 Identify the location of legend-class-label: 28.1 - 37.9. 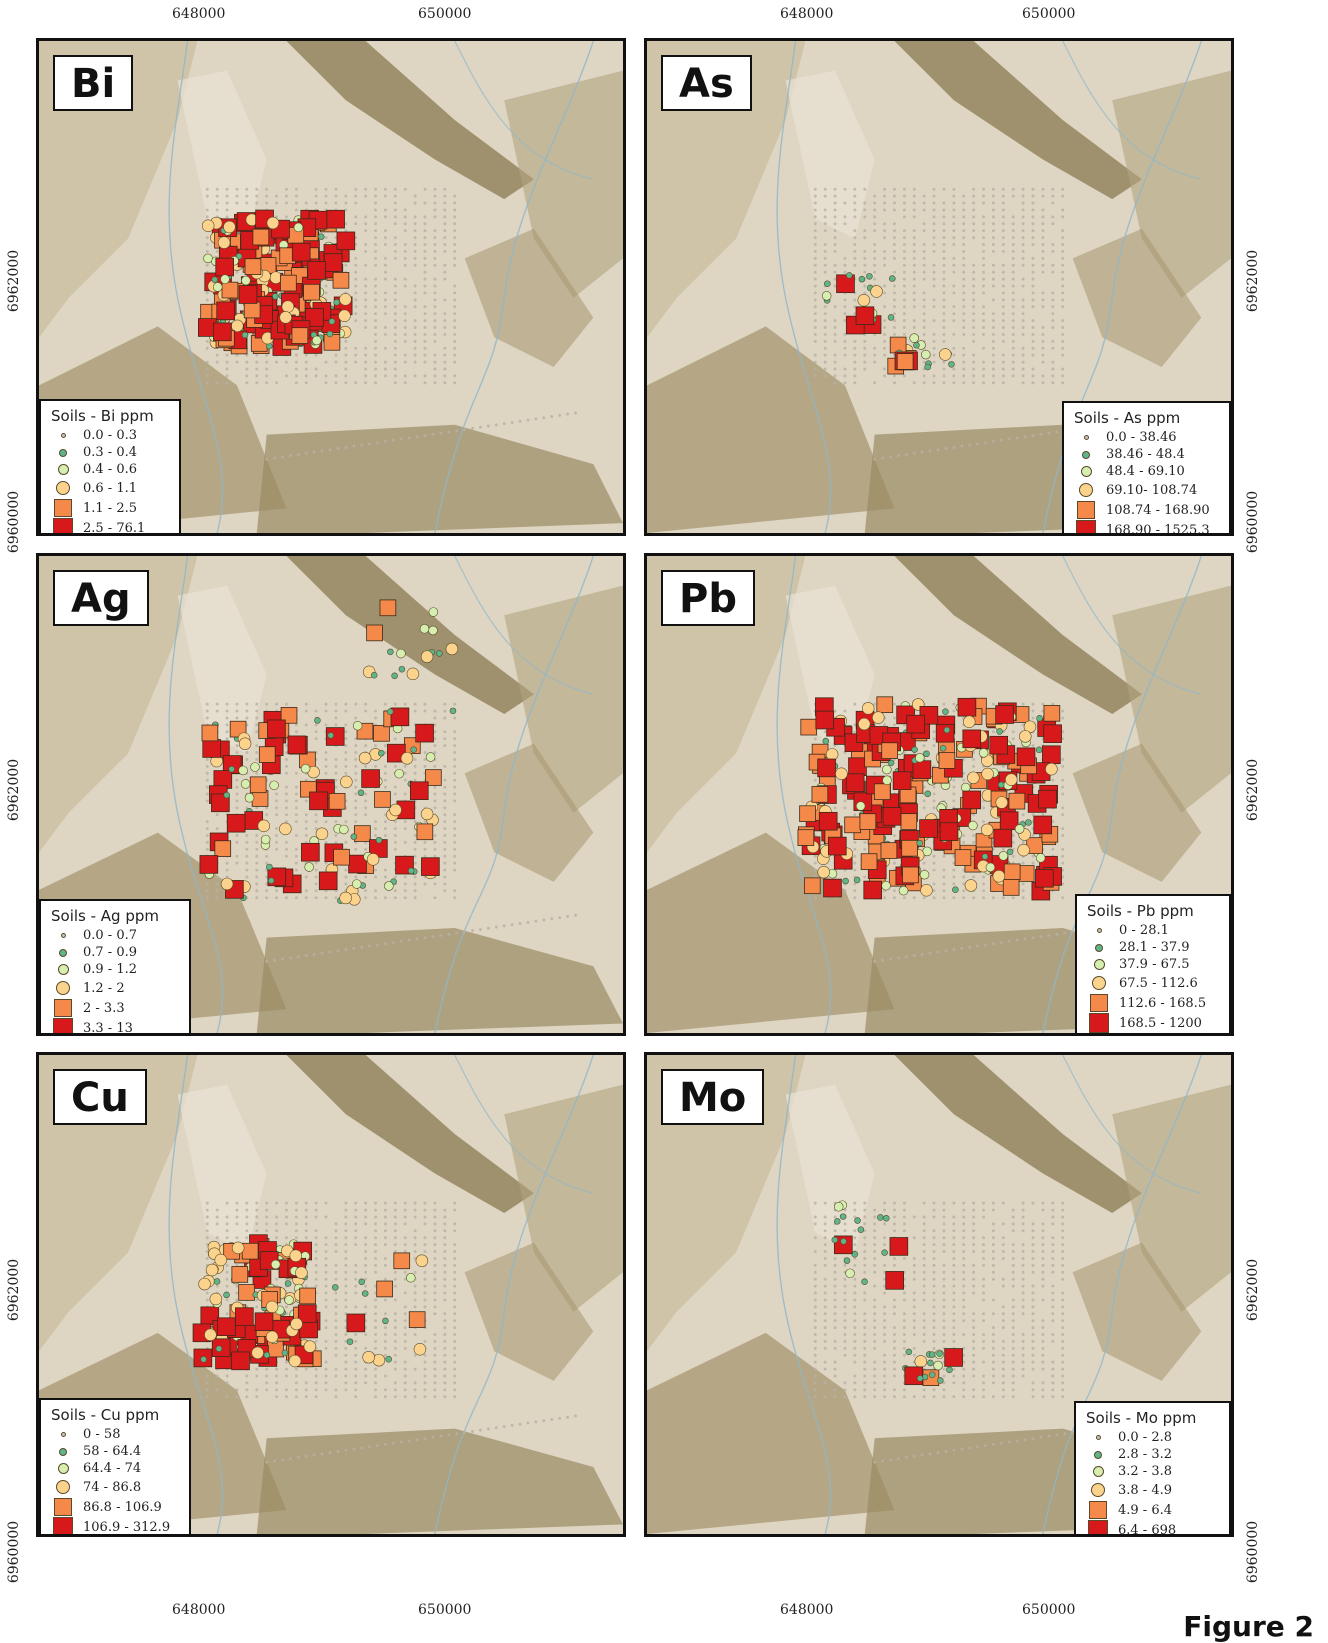
(1154, 947).